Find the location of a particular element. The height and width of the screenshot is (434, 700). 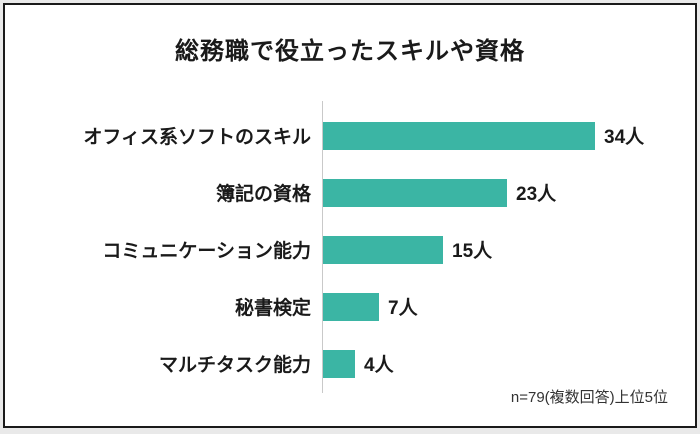

value-label: 7人 is located at coordinates (403, 308).